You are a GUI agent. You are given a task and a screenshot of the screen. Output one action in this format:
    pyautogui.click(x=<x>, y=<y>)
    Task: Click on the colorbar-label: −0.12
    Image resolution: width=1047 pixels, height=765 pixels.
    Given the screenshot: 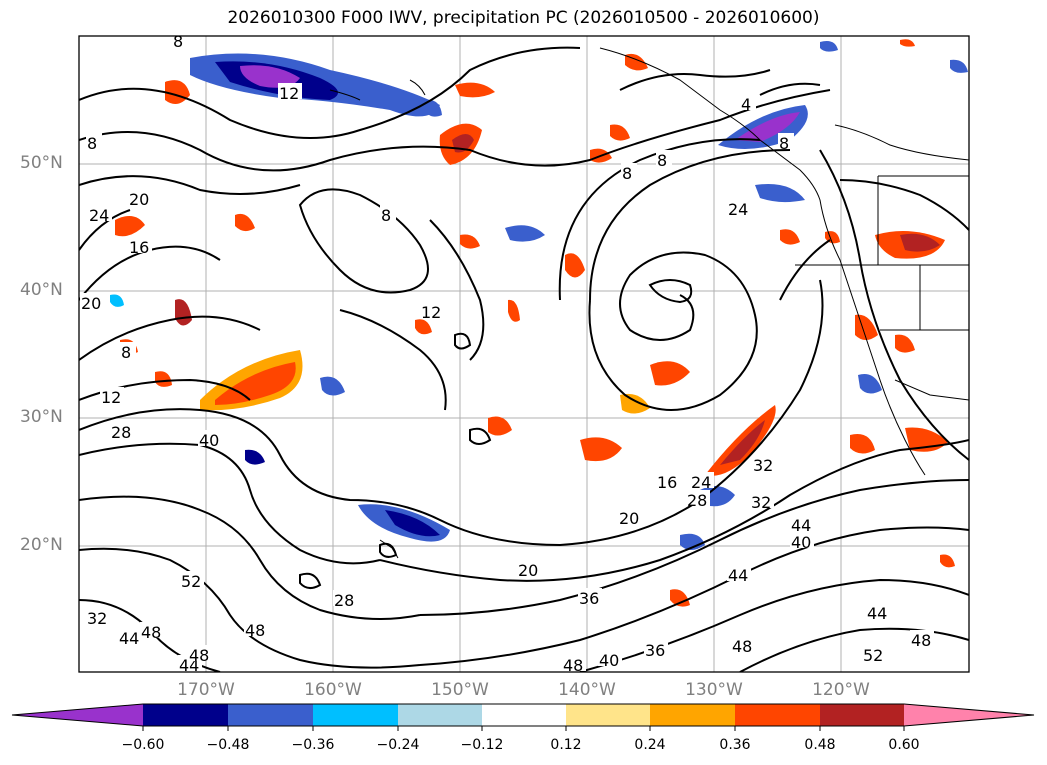 What is the action you would take?
    pyautogui.click(x=482, y=745)
    